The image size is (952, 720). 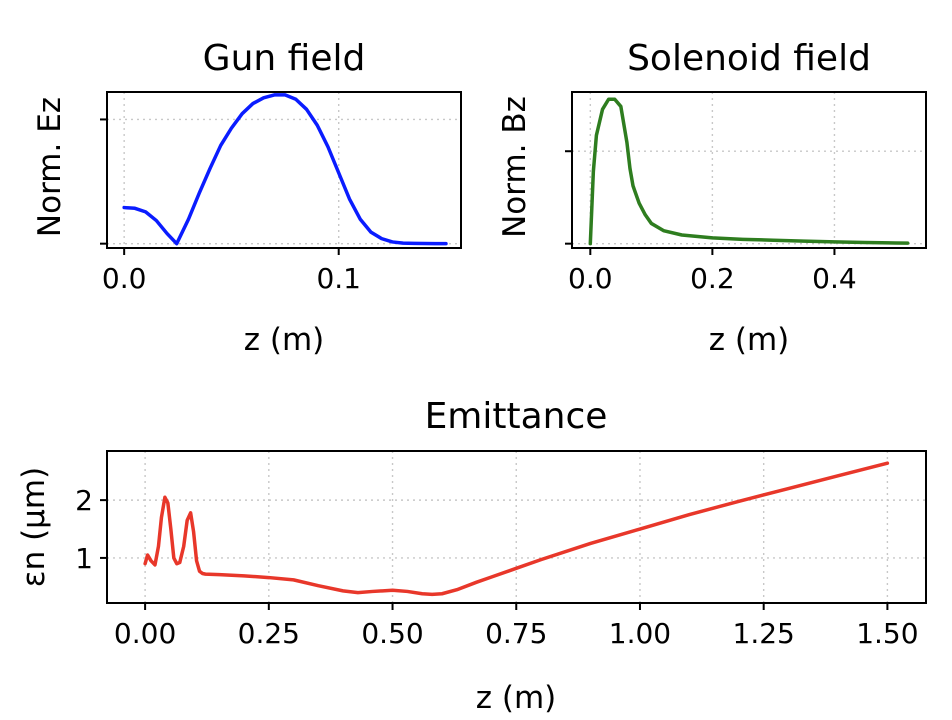 I want to click on gun-field-title: Gun field, so click(x=284, y=58).